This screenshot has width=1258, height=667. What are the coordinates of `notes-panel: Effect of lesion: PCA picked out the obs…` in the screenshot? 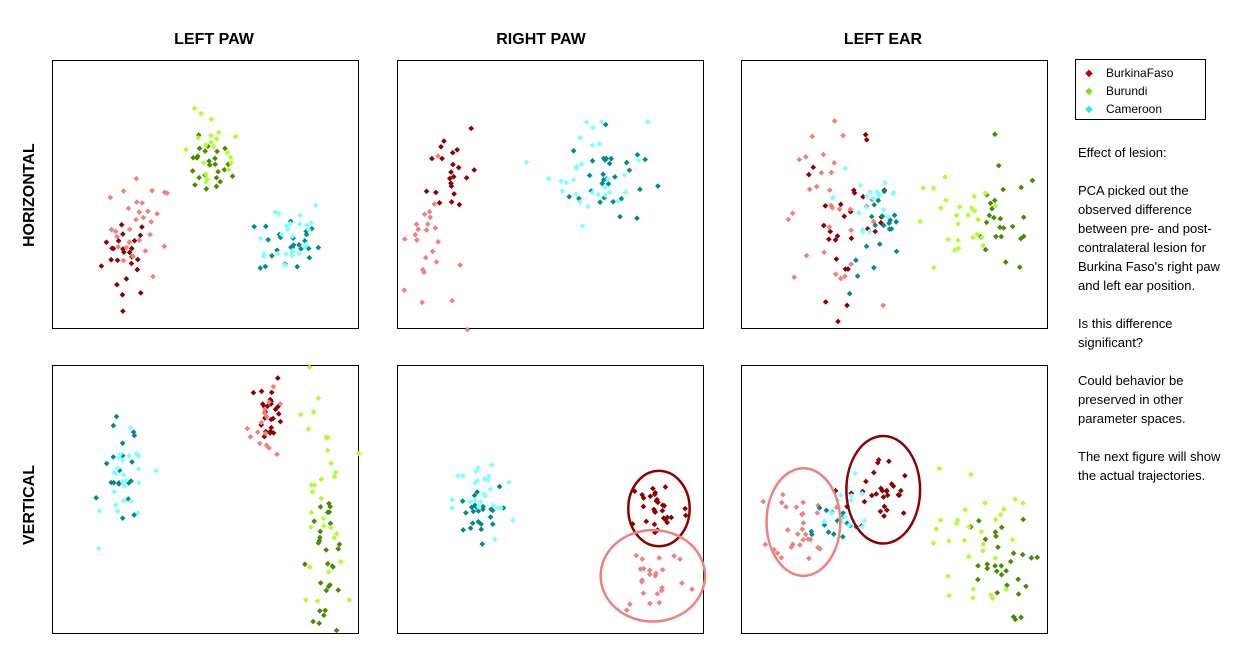 It's located at (1153, 323).